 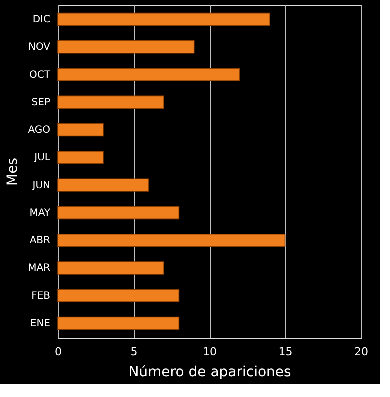 I want to click on y-tick-label: AGO, so click(x=39, y=130).